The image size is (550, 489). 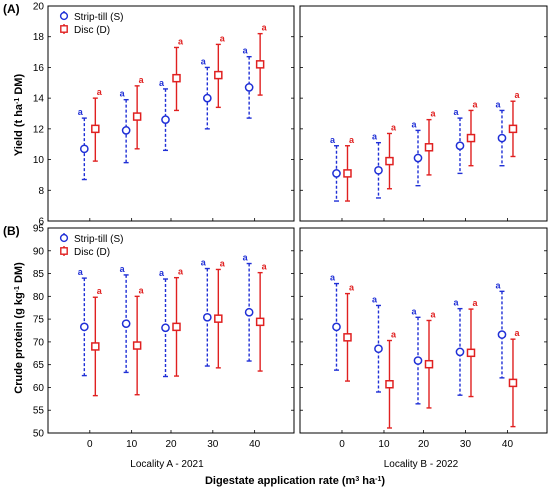 What do you see at coordinates (39, 365) in the screenshot?
I see `y-tick-label: 65` at bounding box center [39, 365].